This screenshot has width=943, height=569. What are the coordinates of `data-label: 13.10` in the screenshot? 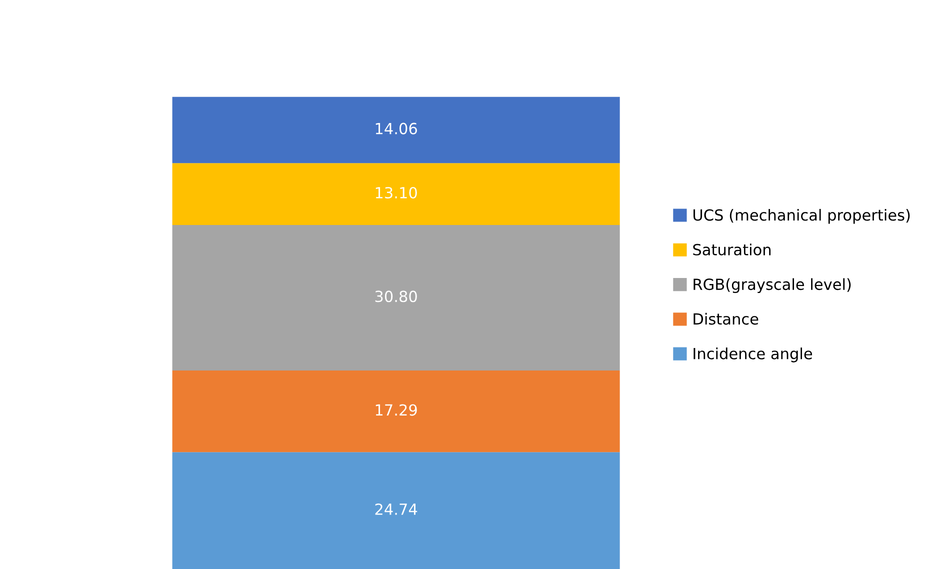 It's located at (396, 192).